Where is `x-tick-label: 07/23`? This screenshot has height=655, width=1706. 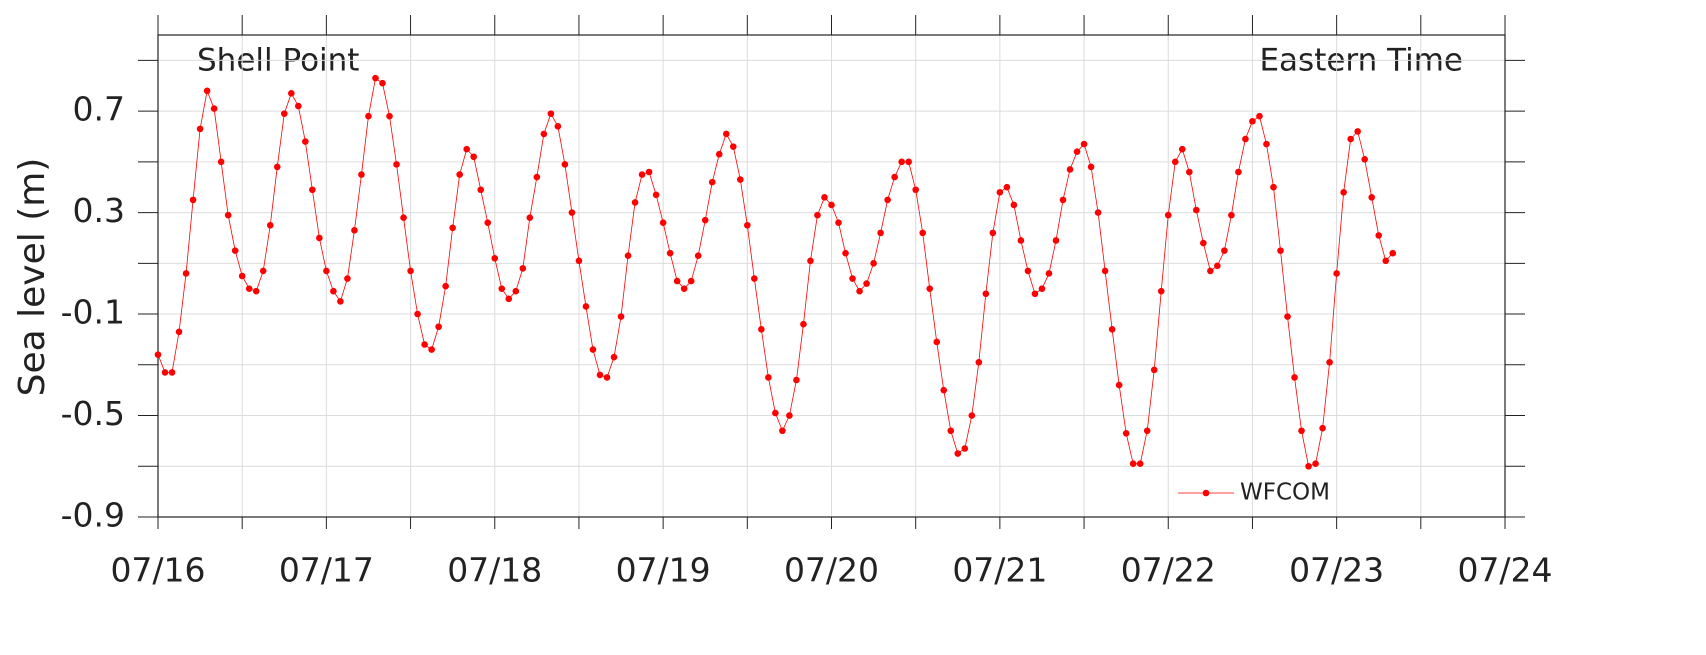
x-tick-label: 07/23 is located at coordinates (1336, 570).